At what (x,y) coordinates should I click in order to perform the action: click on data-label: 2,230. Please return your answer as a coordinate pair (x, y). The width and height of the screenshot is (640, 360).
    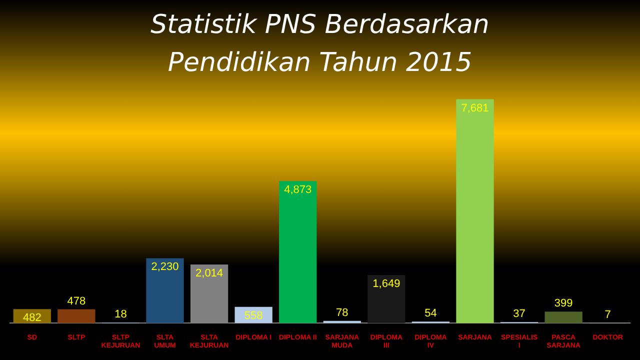
    Looking at the image, I should click on (165, 267).